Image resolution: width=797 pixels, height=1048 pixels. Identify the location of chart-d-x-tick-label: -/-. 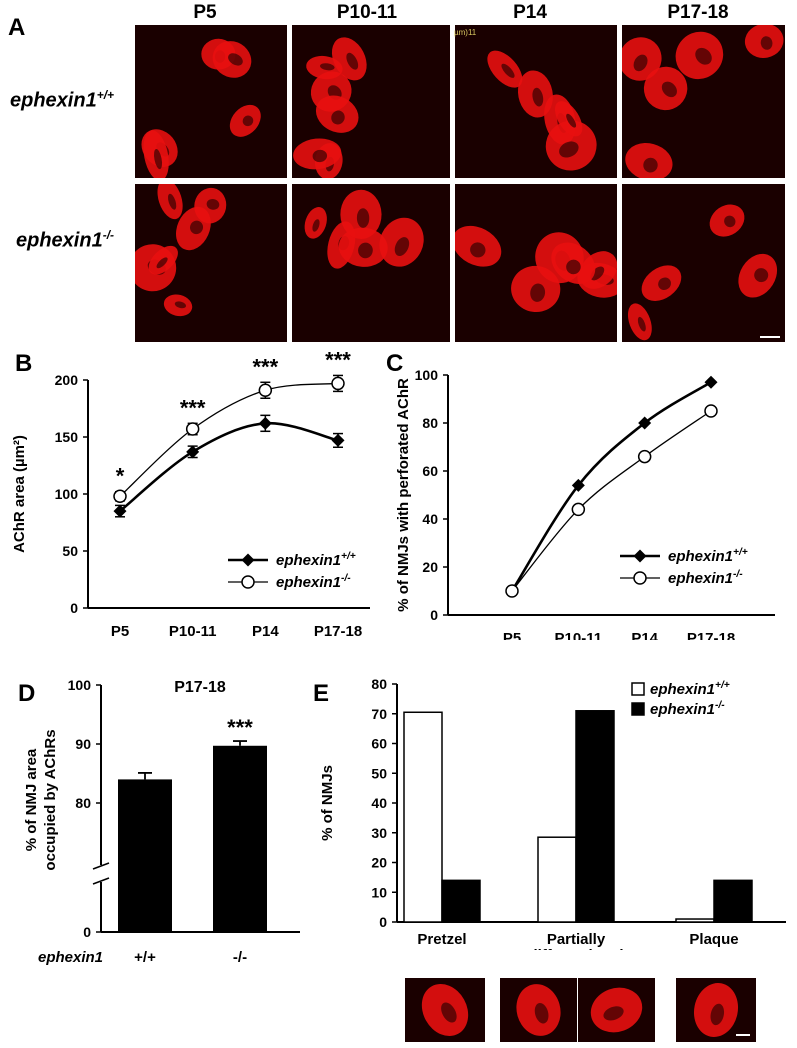
(240, 957).